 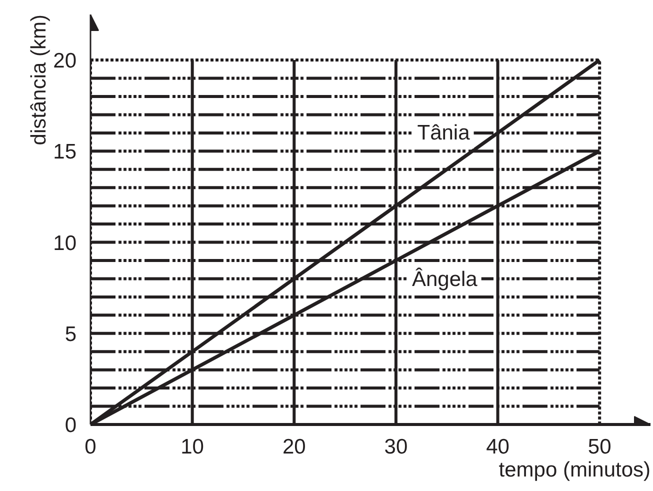 What do you see at coordinates (498, 447) in the screenshot?
I see `x-tick-label: 40` at bounding box center [498, 447].